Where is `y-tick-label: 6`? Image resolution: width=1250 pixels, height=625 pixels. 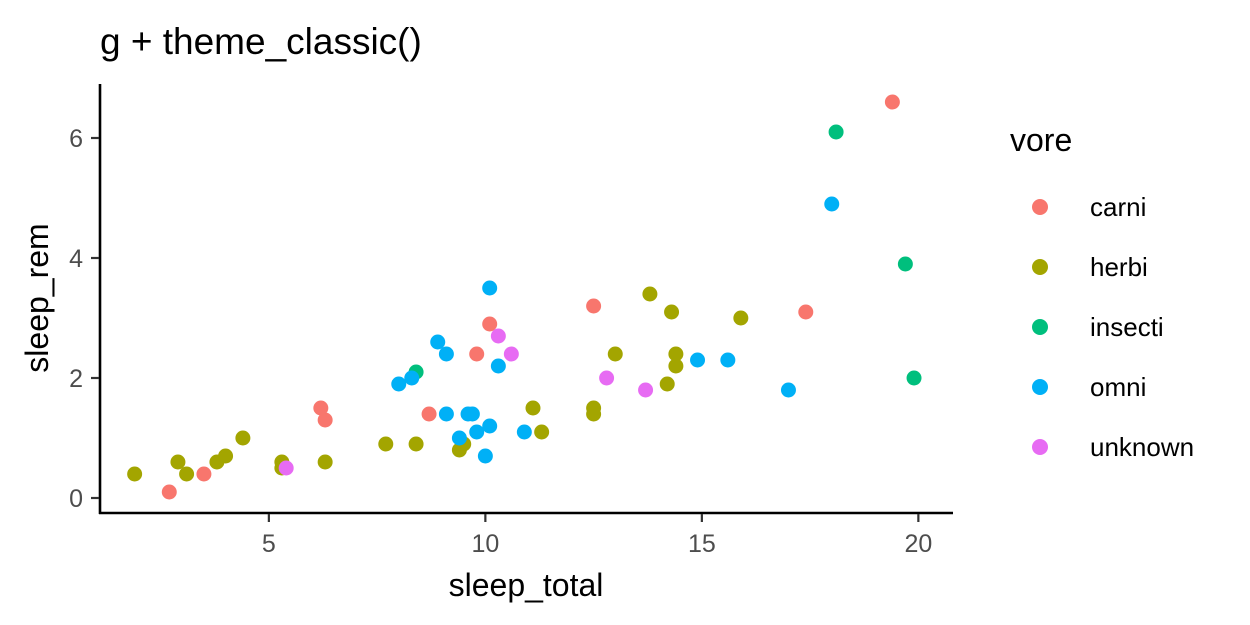 y-tick-label: 6 is located at coordinates (76, 139).